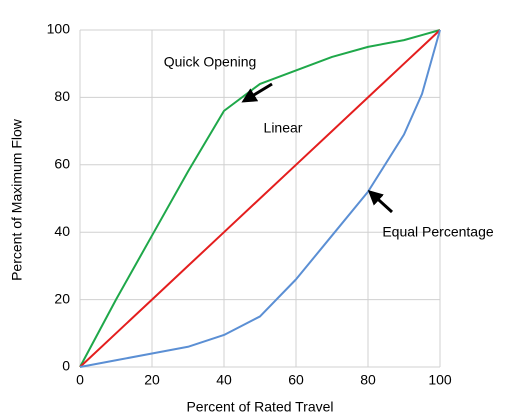 The image size is (525, 419). I want to click on x-tick-label: 80, so click(368, 380).